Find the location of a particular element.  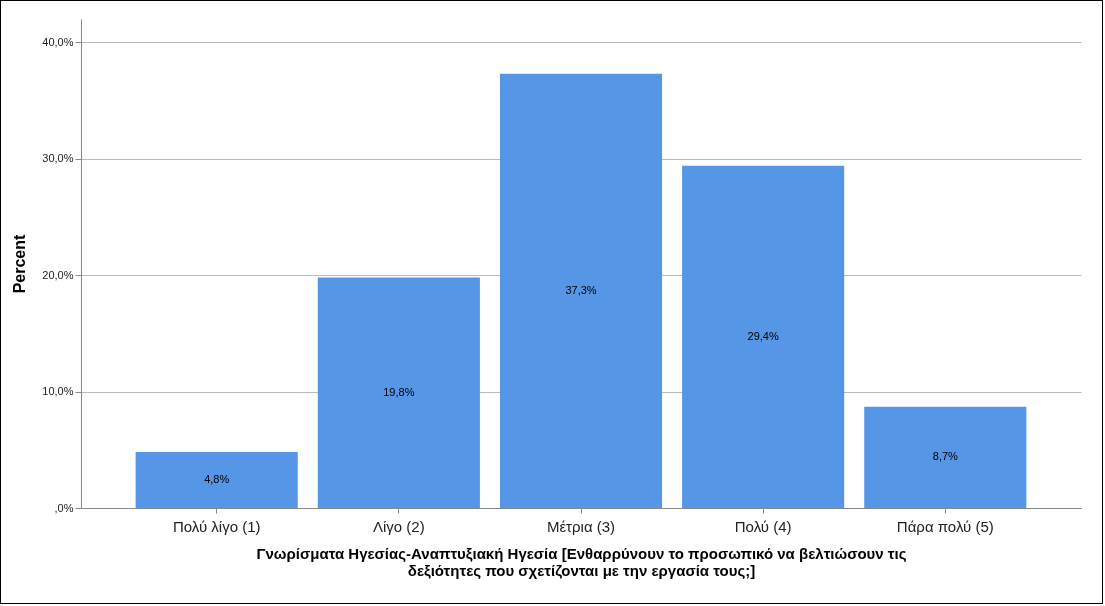

y-tick-label: 40,0% is located at coordinates (58, 41).